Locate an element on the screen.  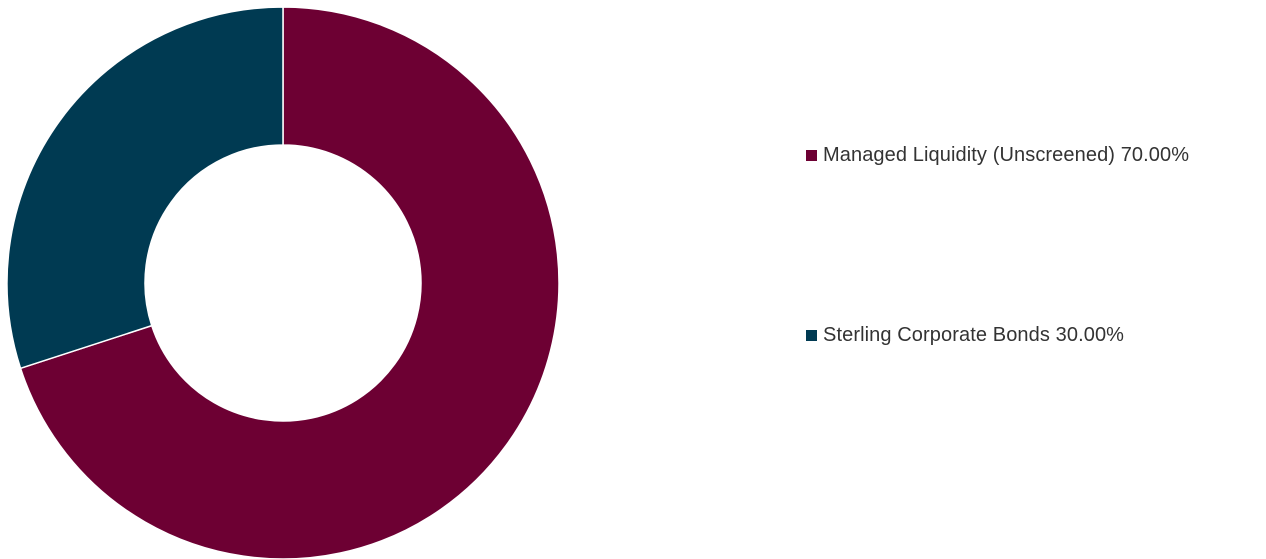
donut-slice-sterling-corporate-bonds is located at coordinates (145, 188).